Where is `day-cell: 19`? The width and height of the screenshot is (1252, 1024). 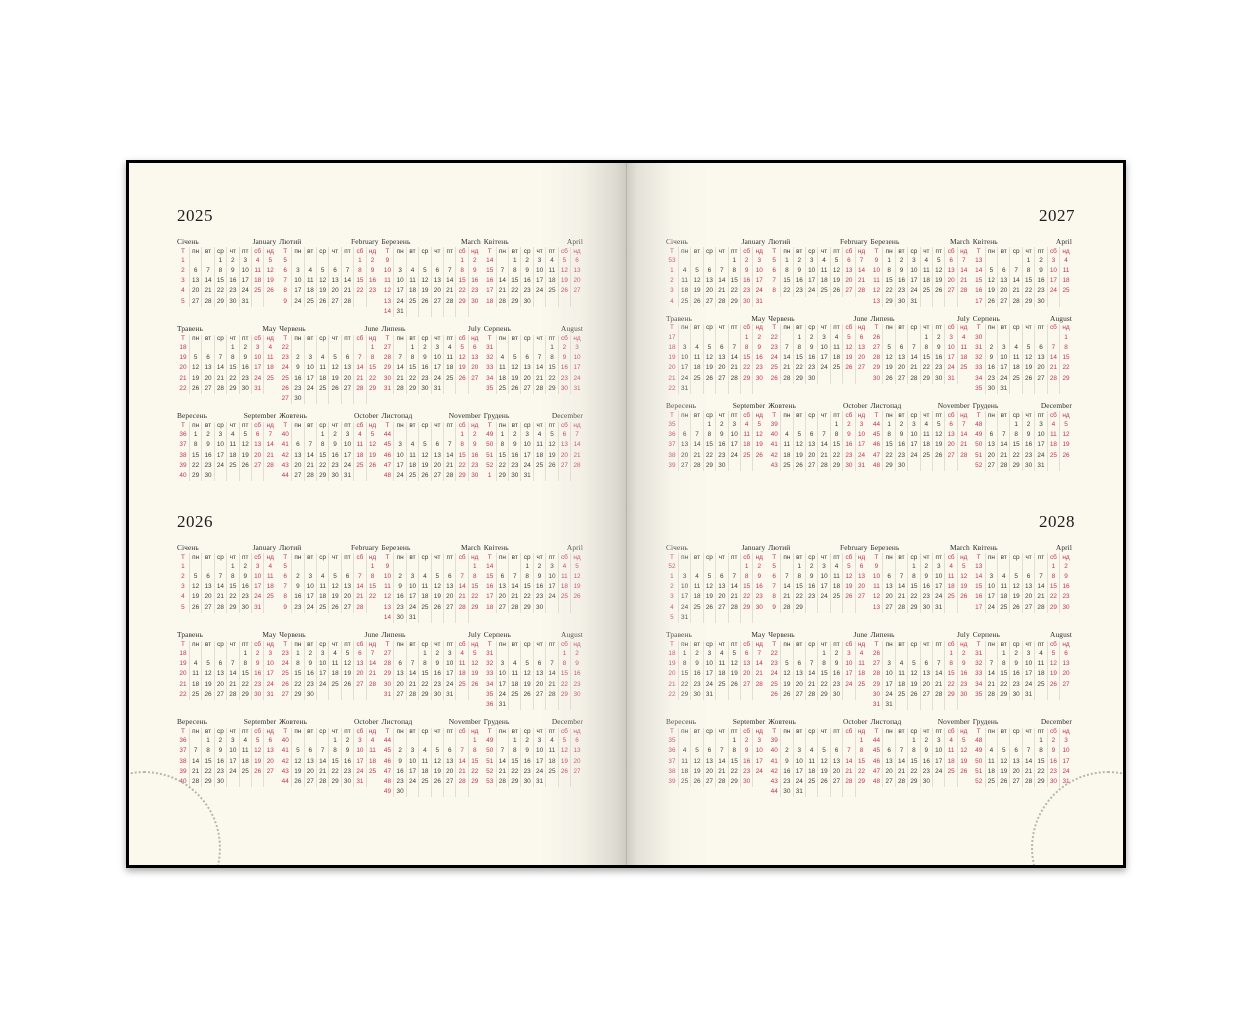
day-cell: 19 is located at coordinates (527, 684).